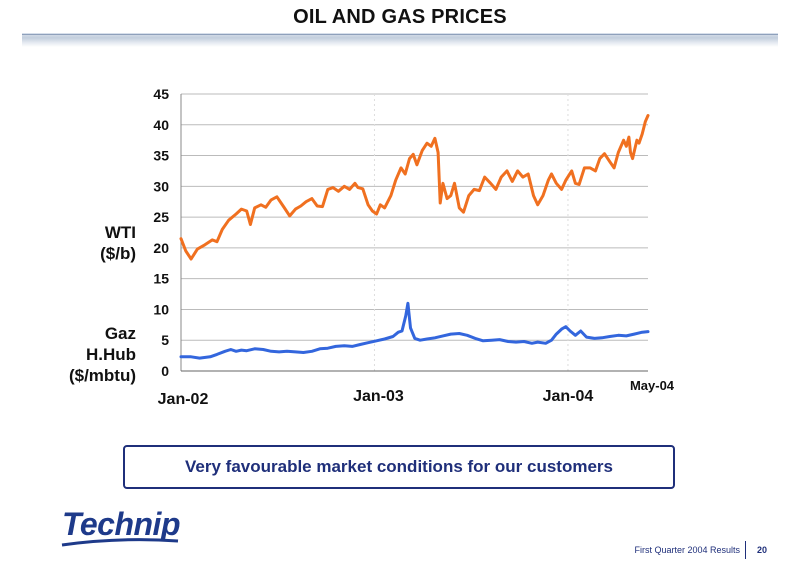 The image size is (800, 565). What do you see at coordinates (161, 186) in the screenshot?
I see `y-tick-label: 30` at bounding box center [161, 186].